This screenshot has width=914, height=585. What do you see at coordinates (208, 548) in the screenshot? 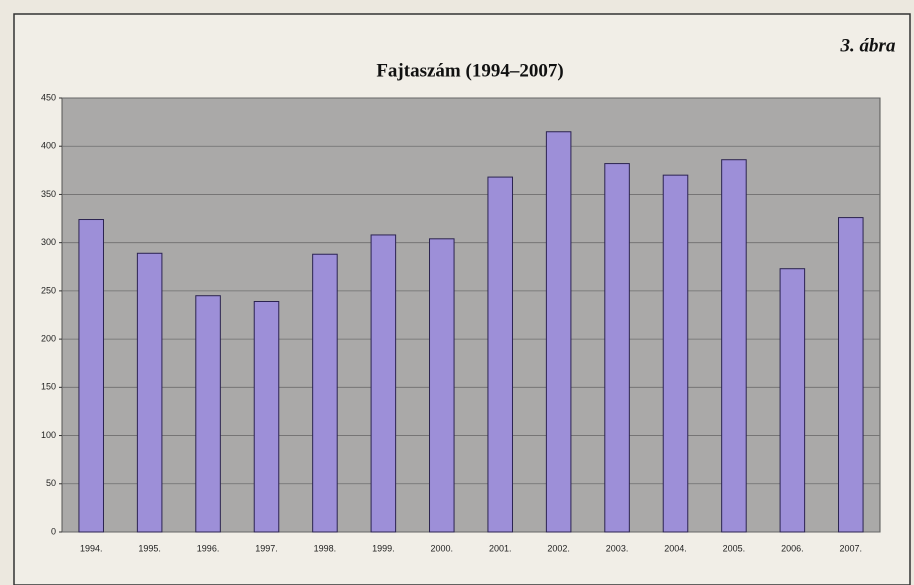
I see `x-tick-label: 1996.` at bounding box center [208, 548].